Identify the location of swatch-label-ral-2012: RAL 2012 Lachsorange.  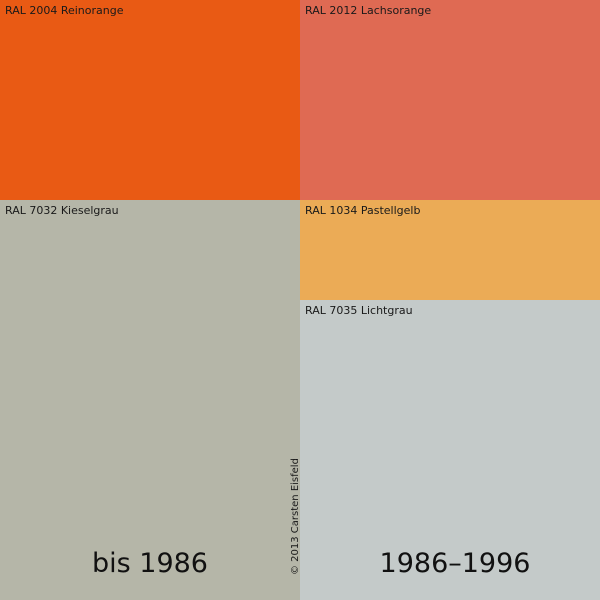
(368, 10).